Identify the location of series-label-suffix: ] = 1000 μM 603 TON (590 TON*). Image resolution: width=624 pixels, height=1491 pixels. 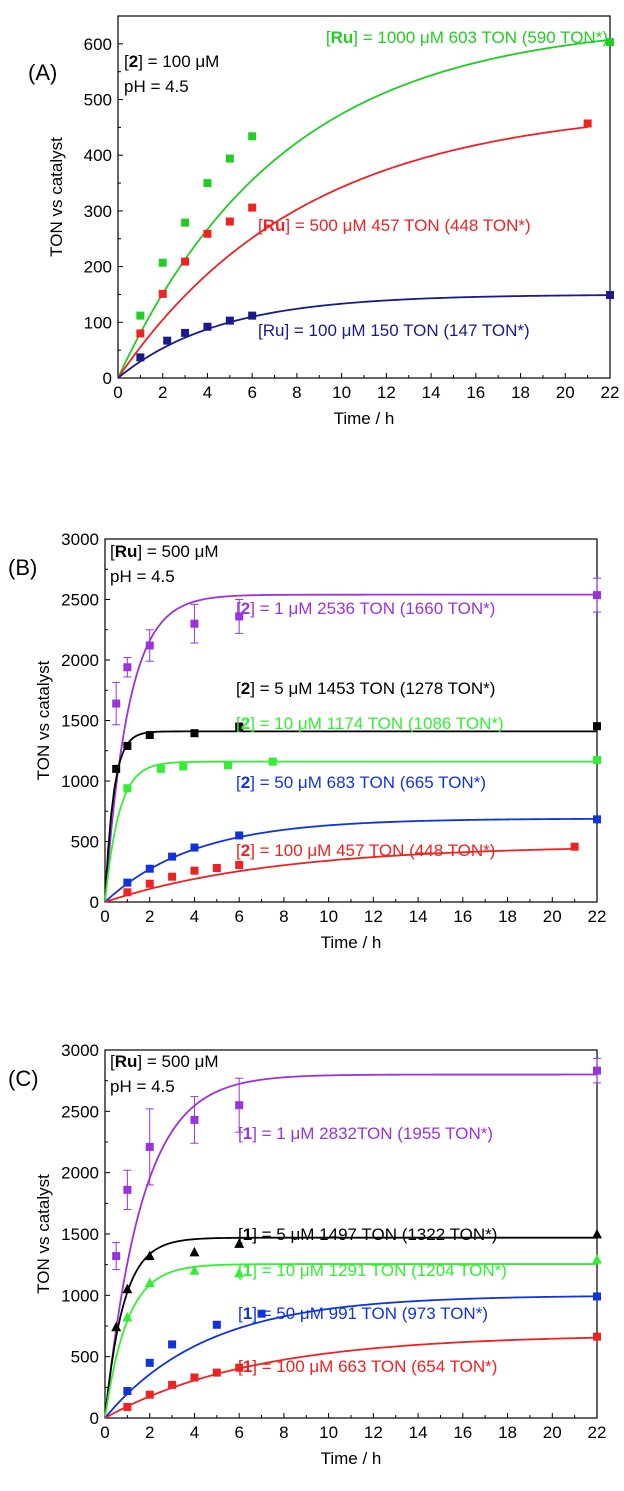
(480, 37).